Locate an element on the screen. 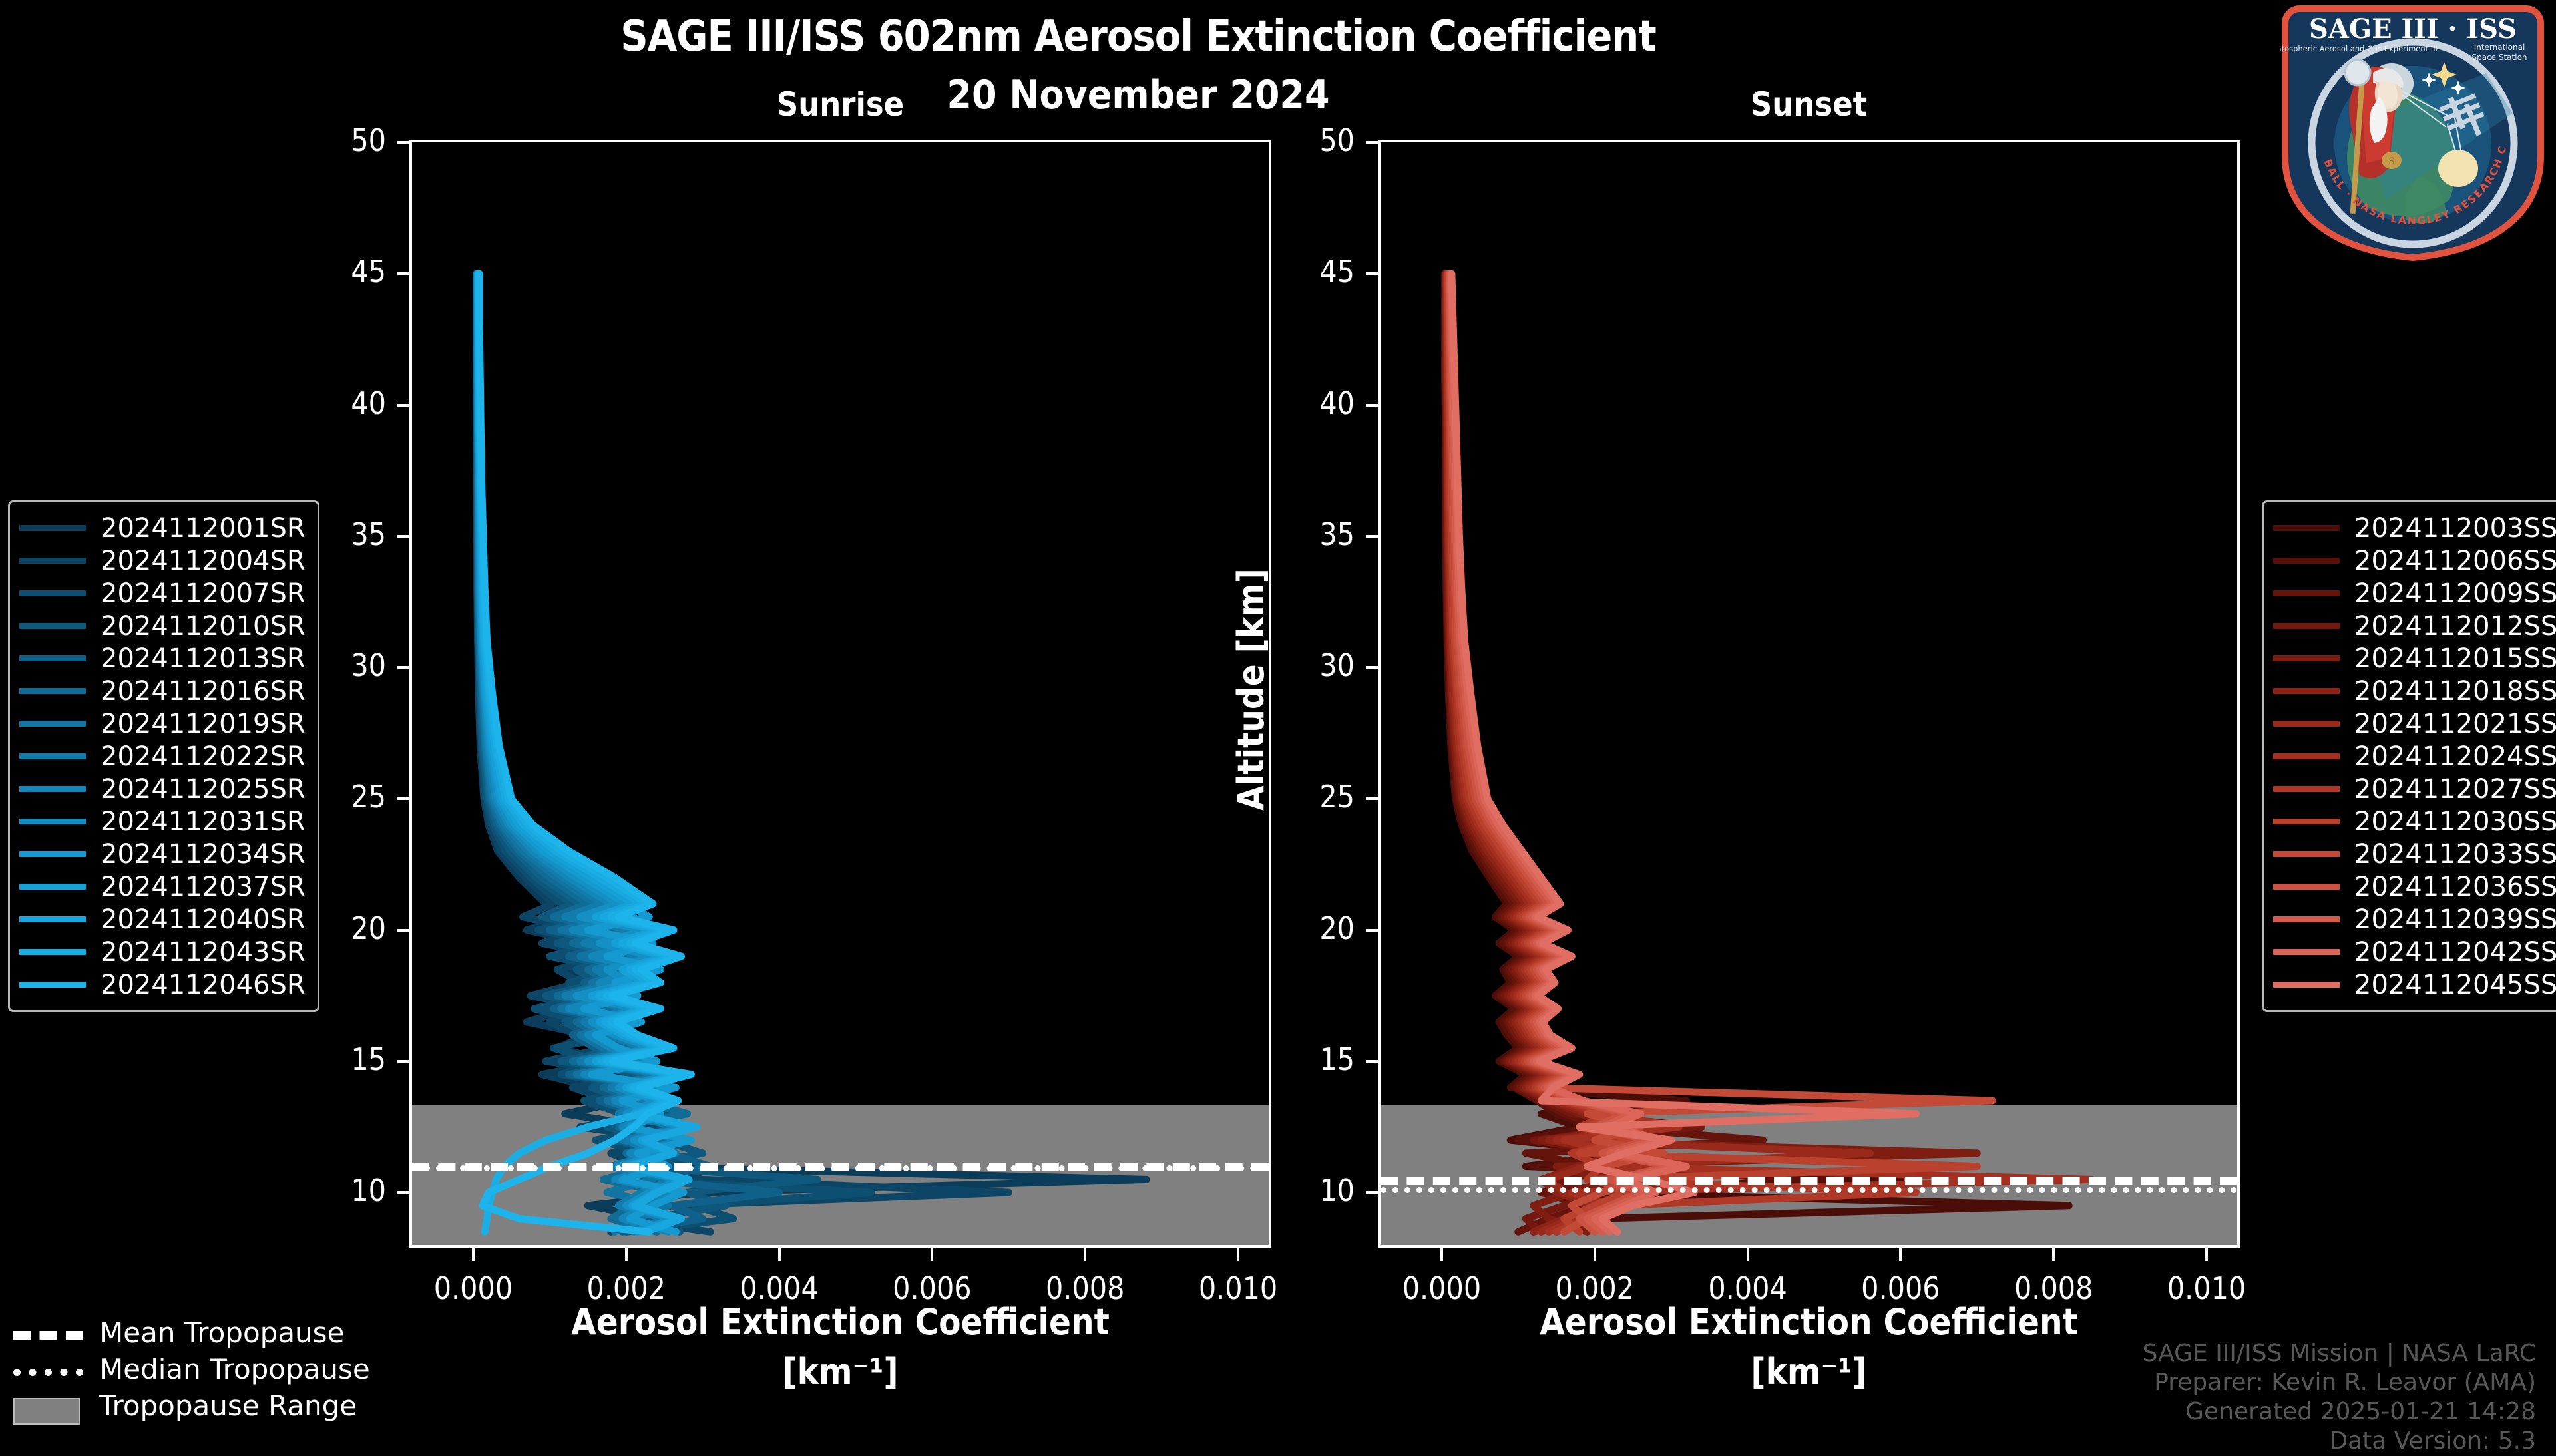  legend-item: 2024112019SR is located at coordinates (162, 723).